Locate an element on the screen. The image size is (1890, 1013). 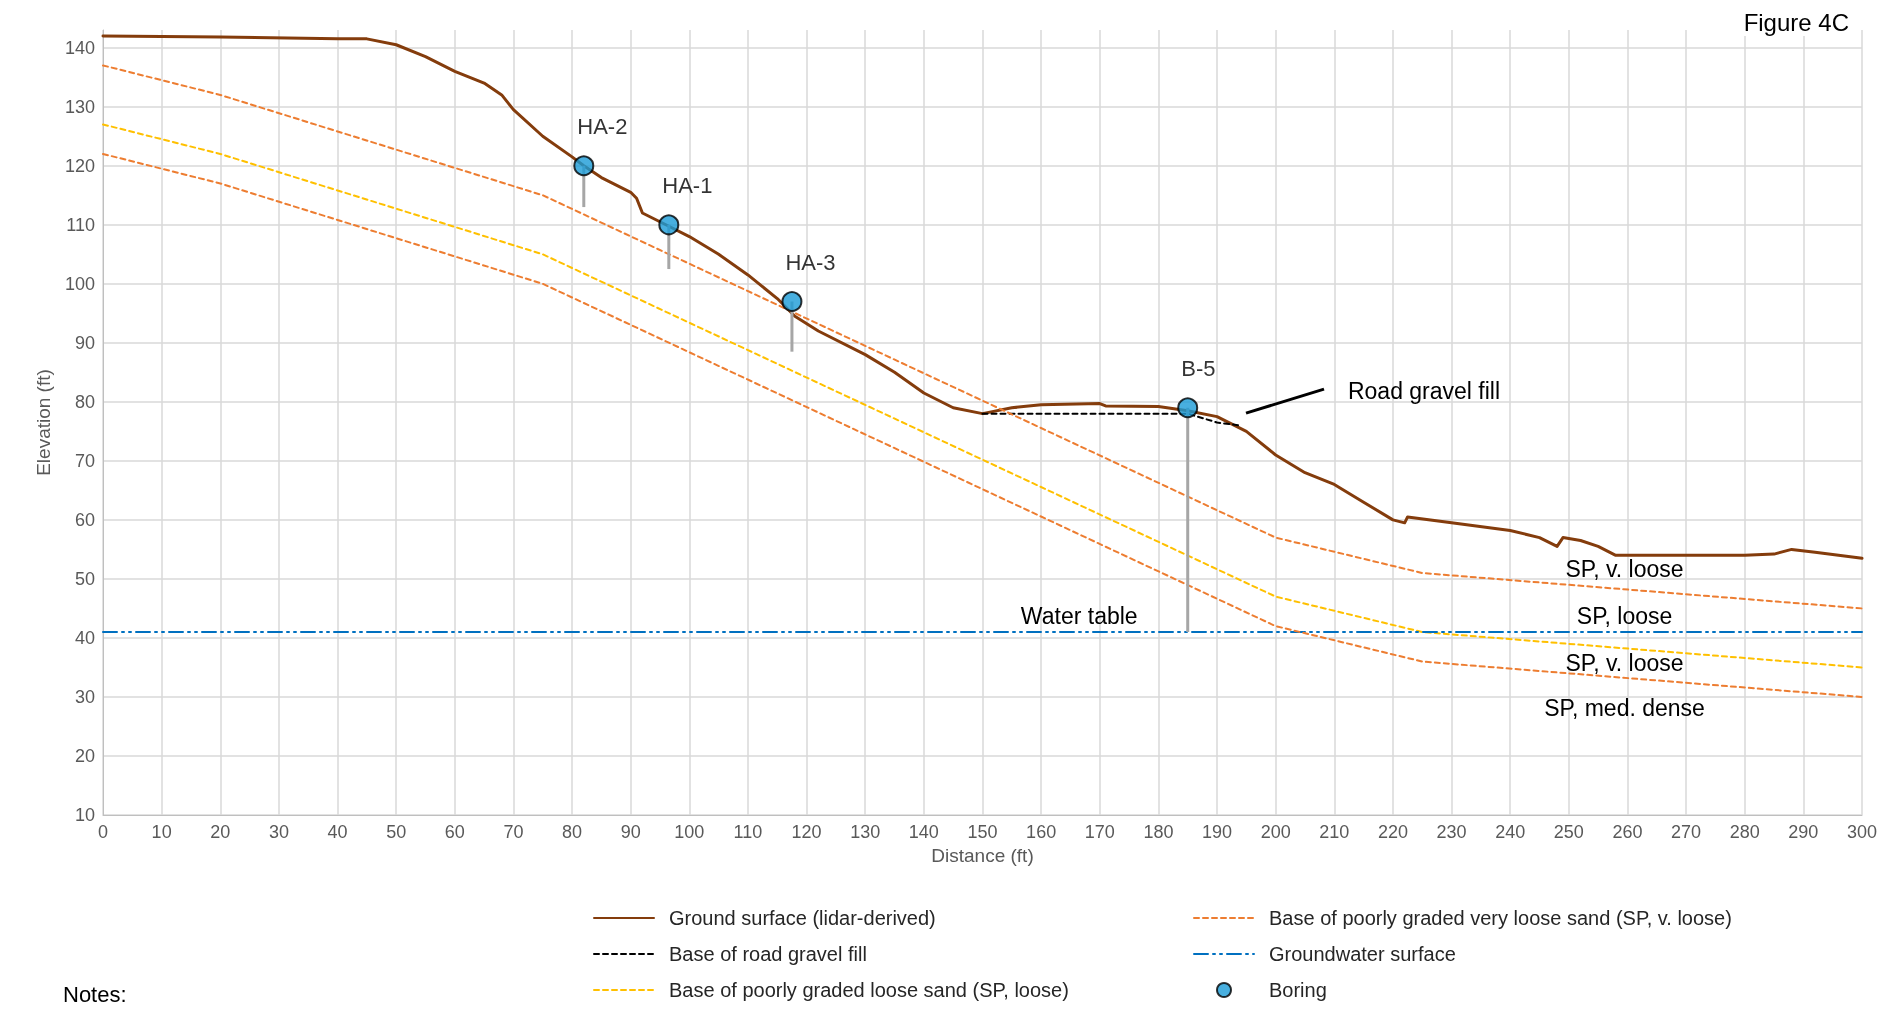
x-tick-label: 150 is located at coordinates (982, 832).